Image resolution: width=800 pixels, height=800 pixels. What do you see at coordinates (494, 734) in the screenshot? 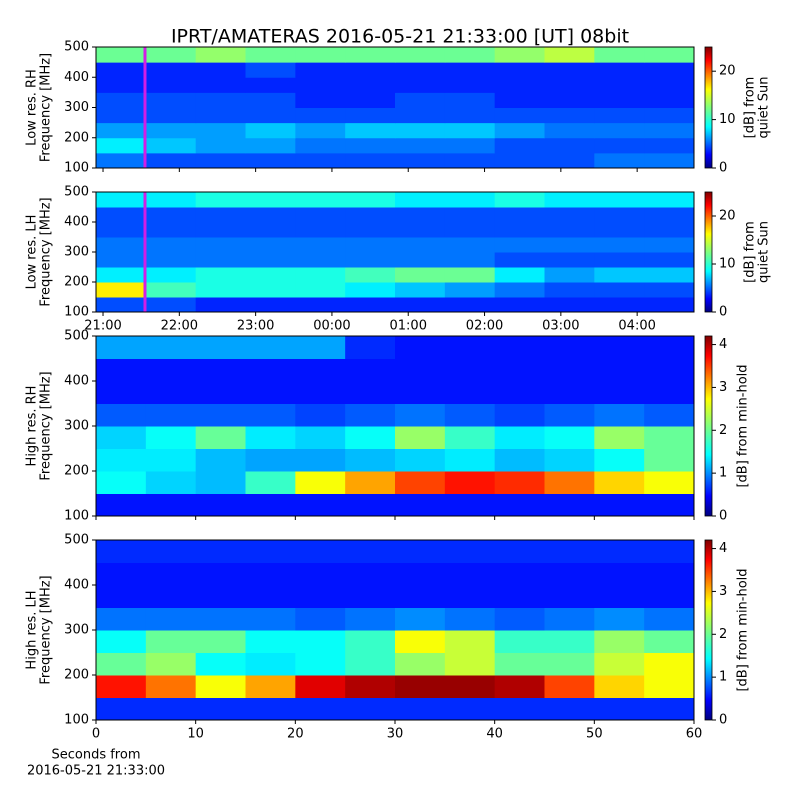
I see `x-tick-label: 40` at bounding box center [494, 734].